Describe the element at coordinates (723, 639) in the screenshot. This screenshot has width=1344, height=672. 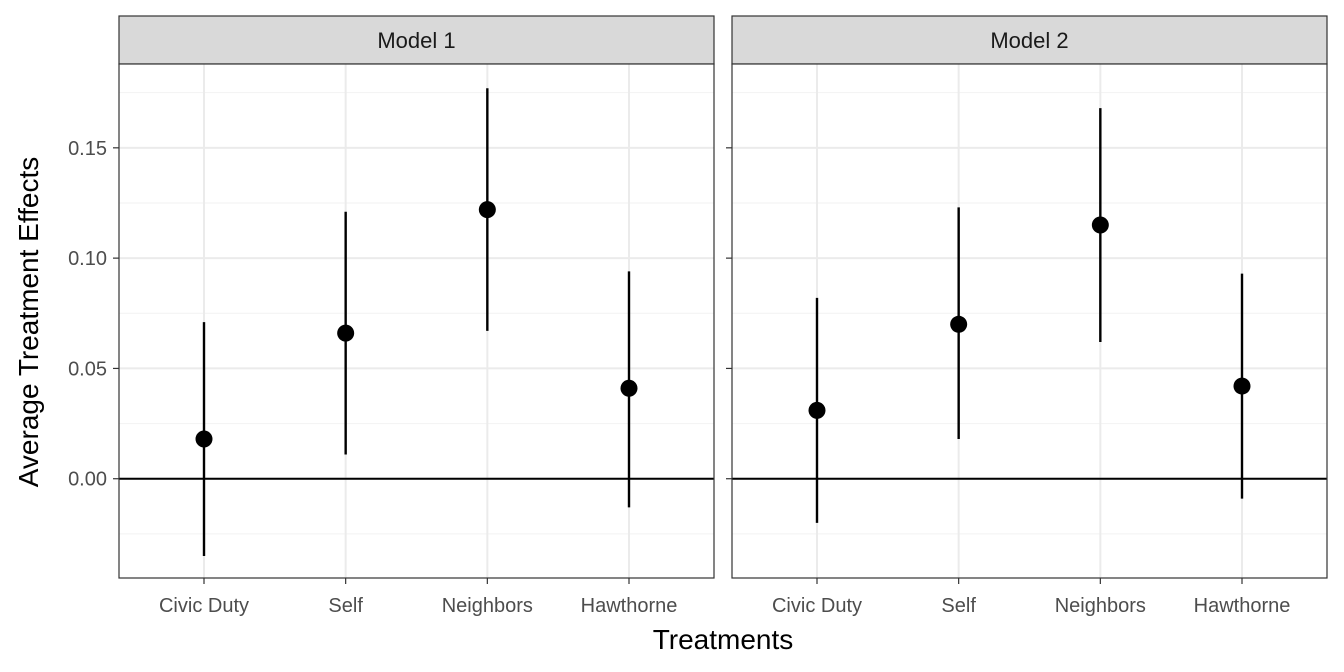
I see `x-axis-title: Treatments` at that location.